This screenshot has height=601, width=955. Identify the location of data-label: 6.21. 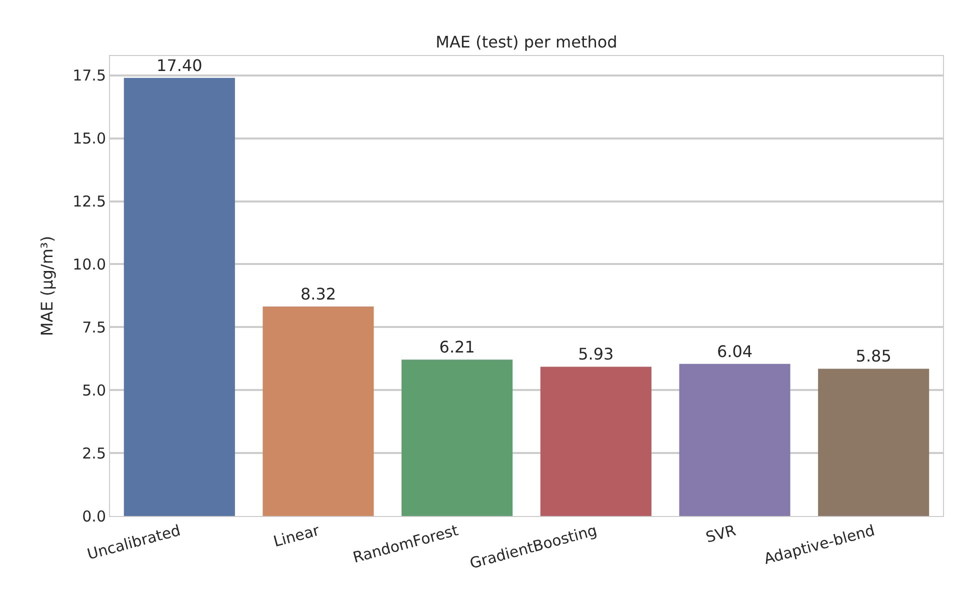
(457, 347).